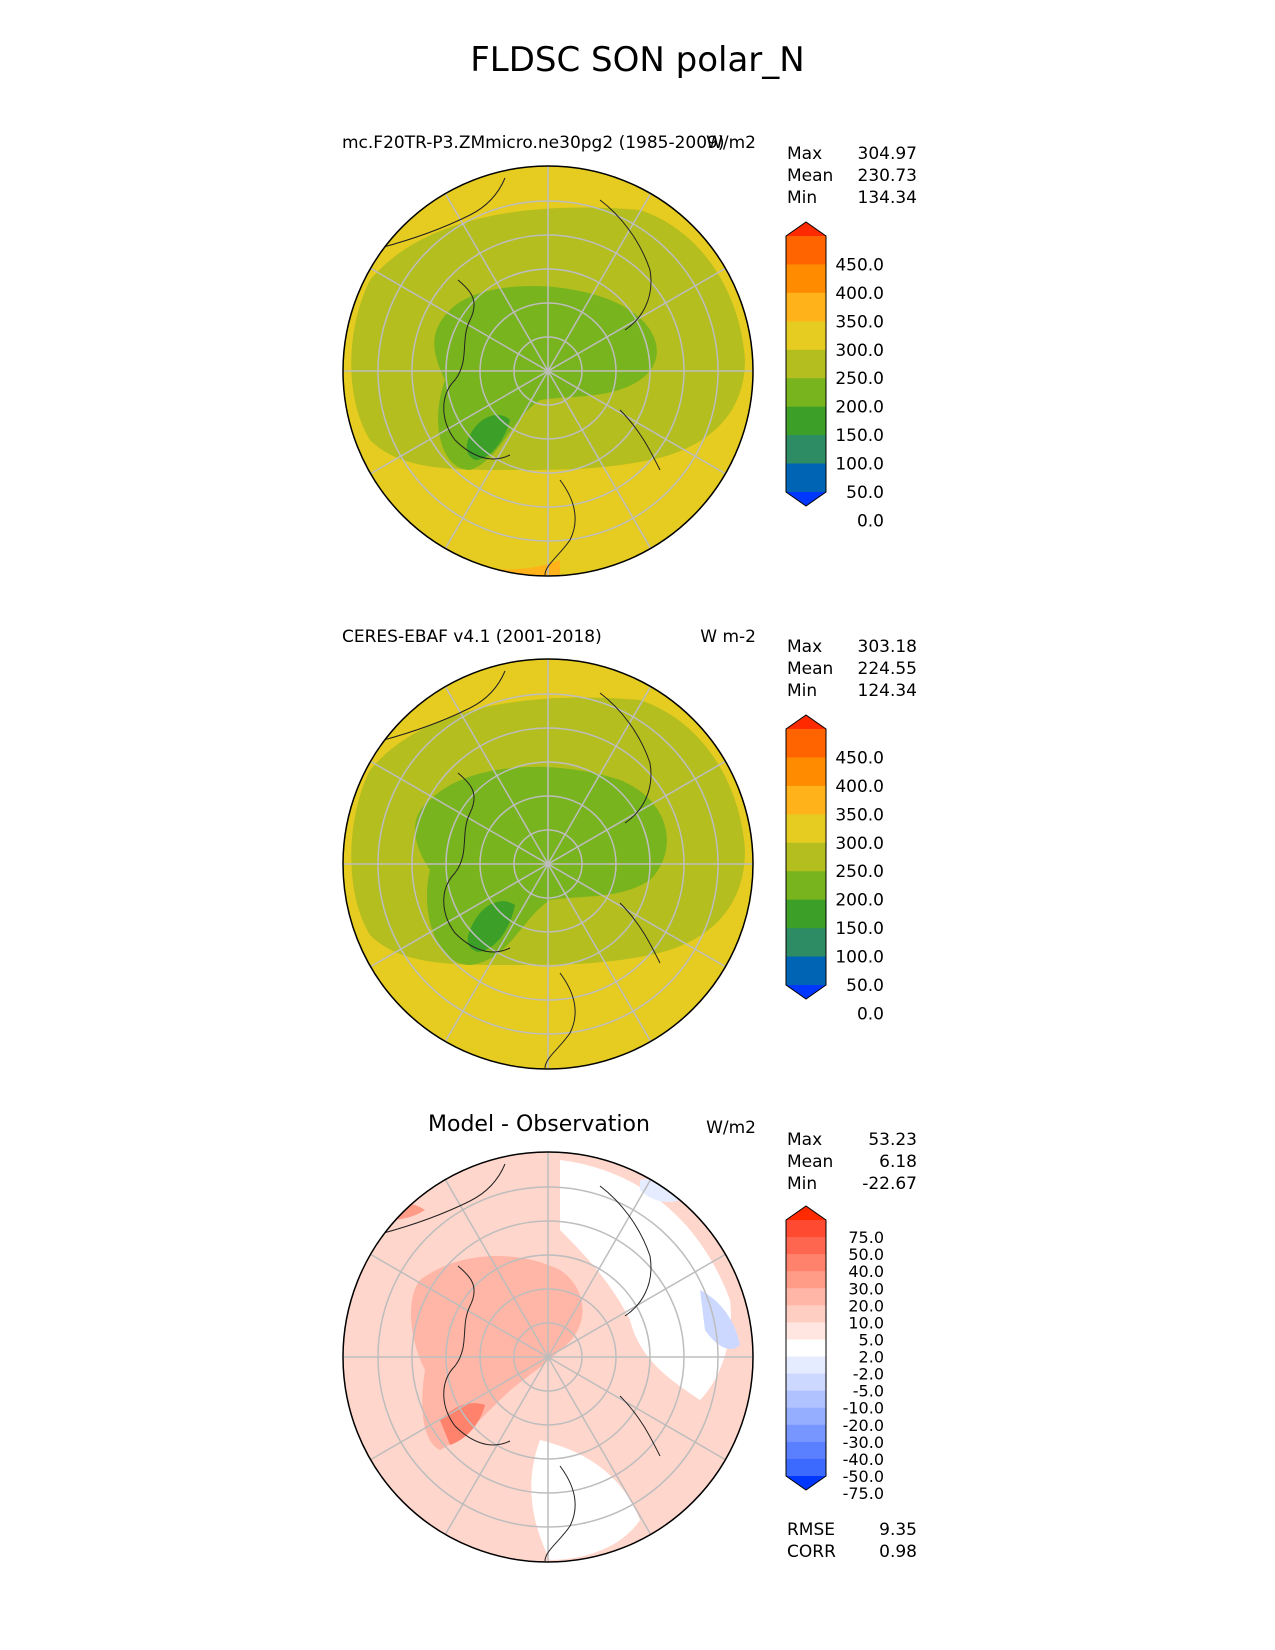  I want to click on panel-1-title: mc.F20TR-P3.ZMmicro.ne30pg2 (1985-2009), so click(533, 143).